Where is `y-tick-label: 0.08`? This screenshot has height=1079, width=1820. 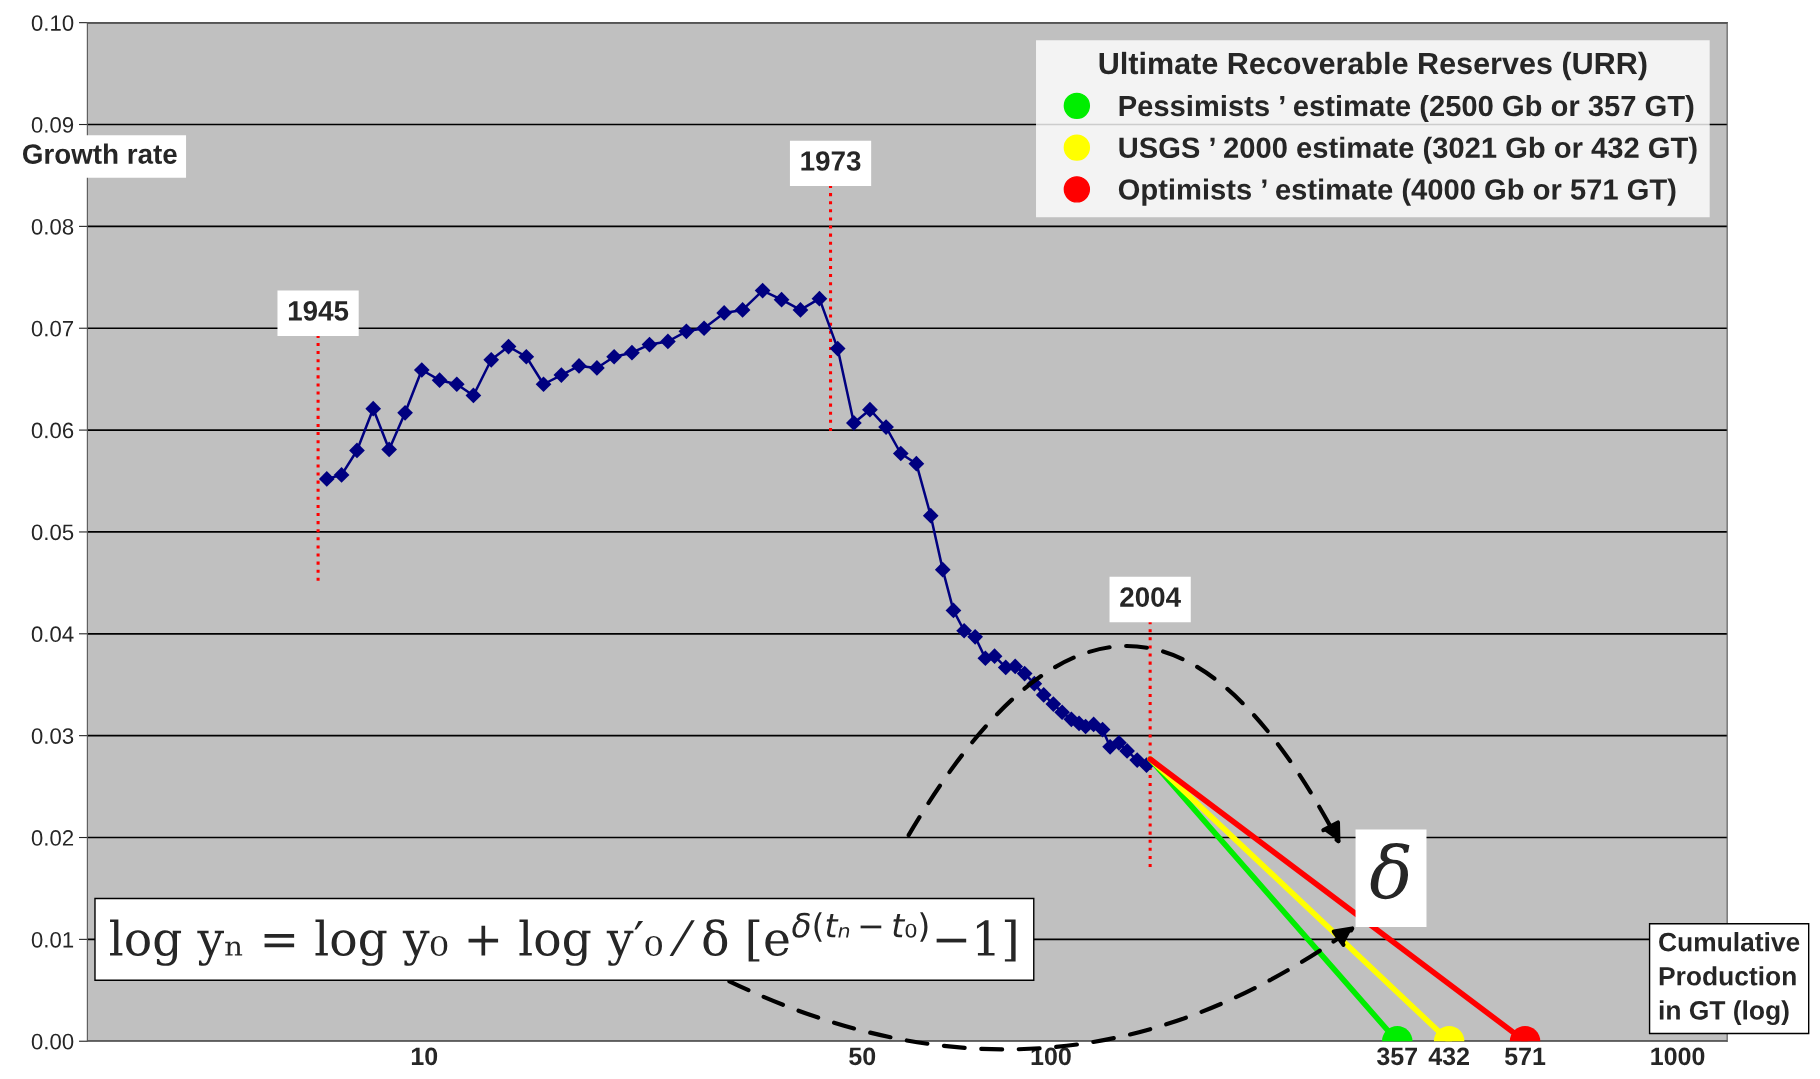 y-tick-label: 0.08 is located at coordinates (52, 226).